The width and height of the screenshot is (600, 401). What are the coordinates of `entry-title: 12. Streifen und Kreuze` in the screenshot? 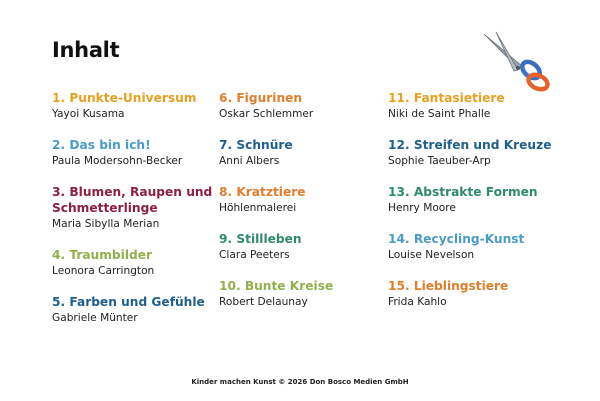 It's located at (470, 145).